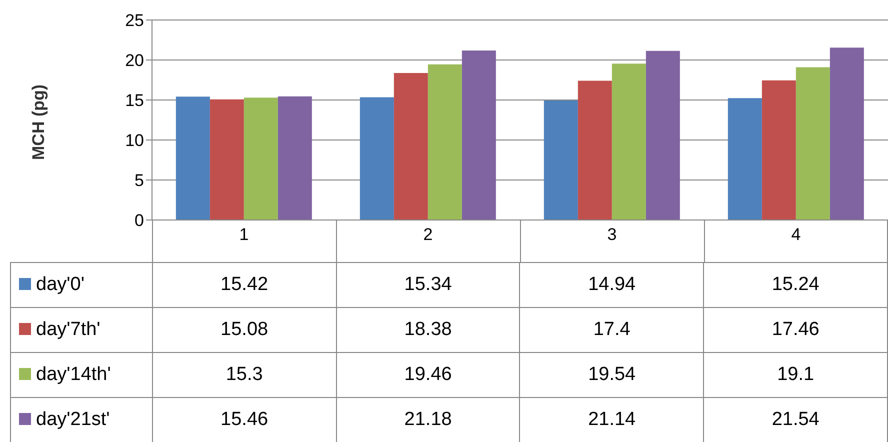 This screenshot has width=888, height=442. Describe the element at coordinates (428, 285) in the screenshot. I see `data-label: 15.34` at that location.